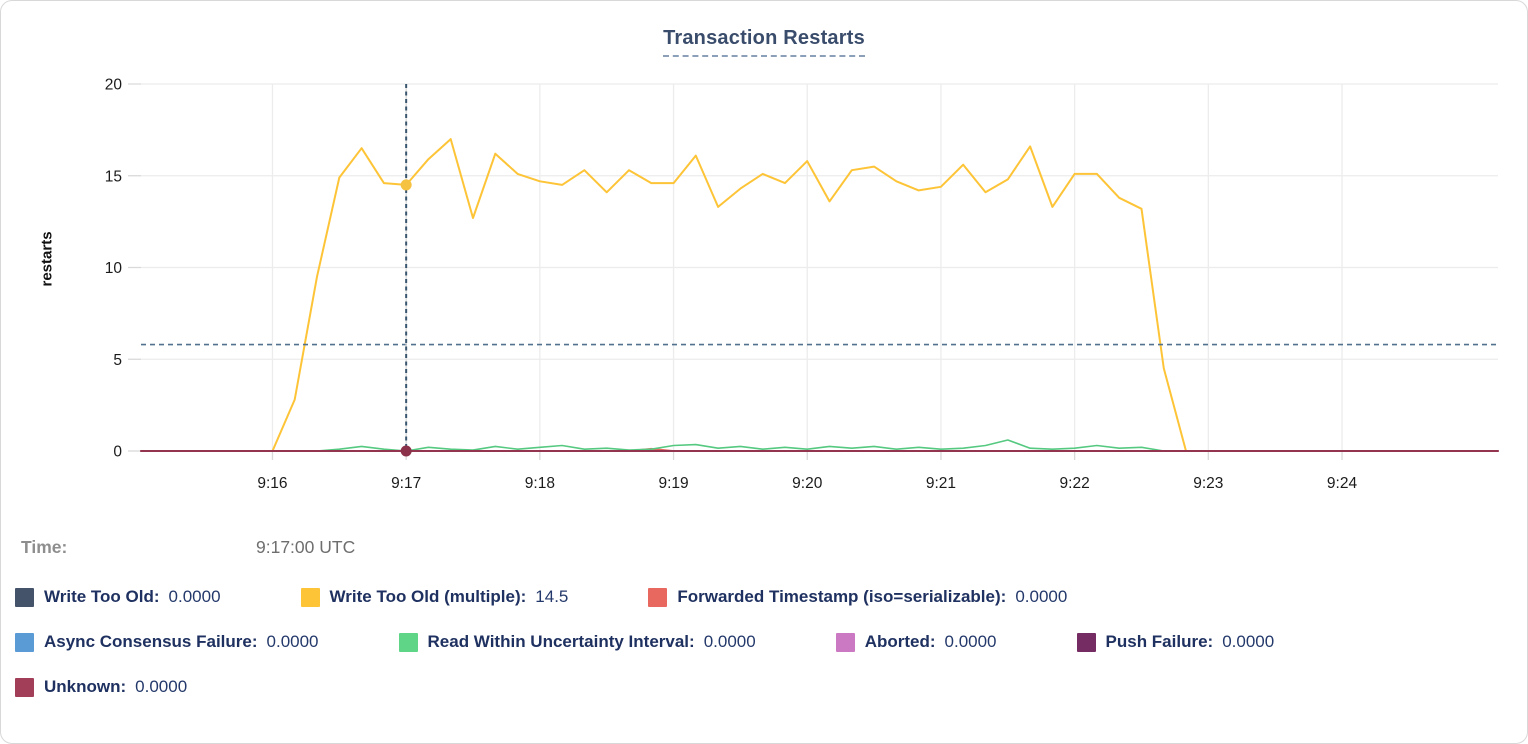  What do you see at coordinates (540, 483) in the screenshot?
I see `x-tick-label: 9:18` at bounding box center [540, 483].